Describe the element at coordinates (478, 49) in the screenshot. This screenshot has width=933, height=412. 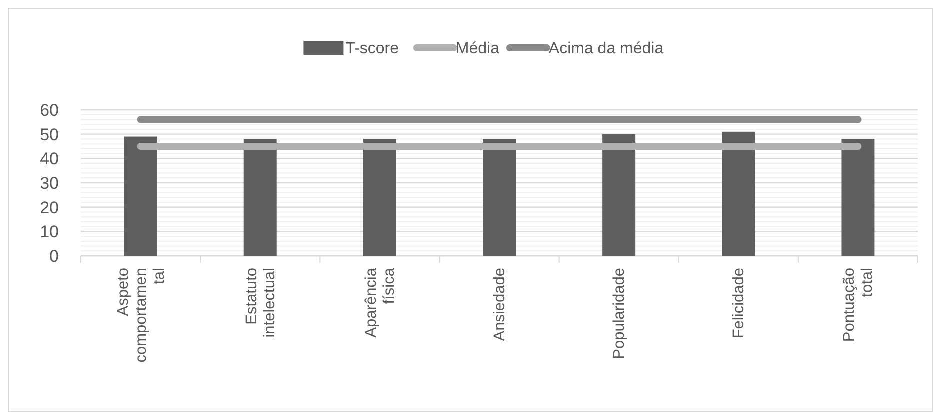
I see `legend-label: Média` at that location.